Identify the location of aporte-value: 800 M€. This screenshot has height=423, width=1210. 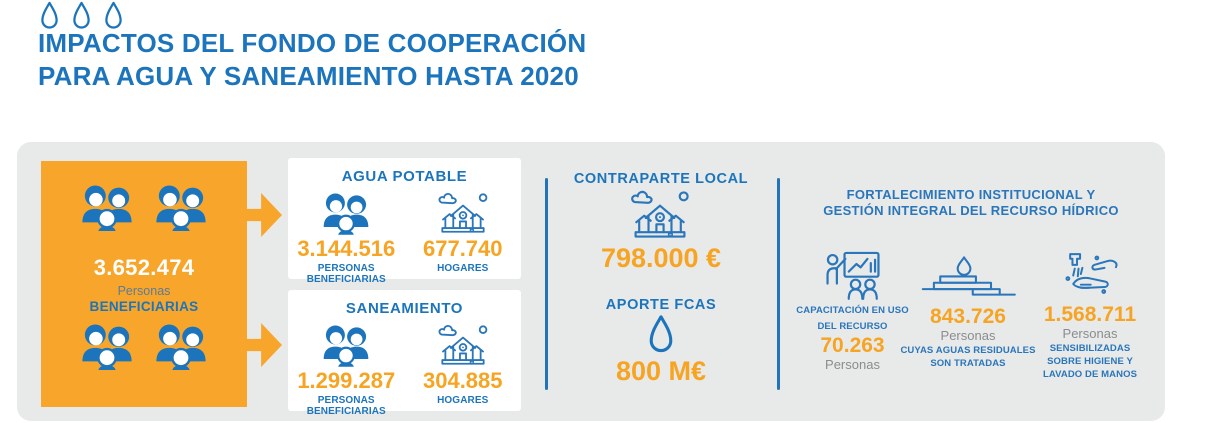
(661, 371).